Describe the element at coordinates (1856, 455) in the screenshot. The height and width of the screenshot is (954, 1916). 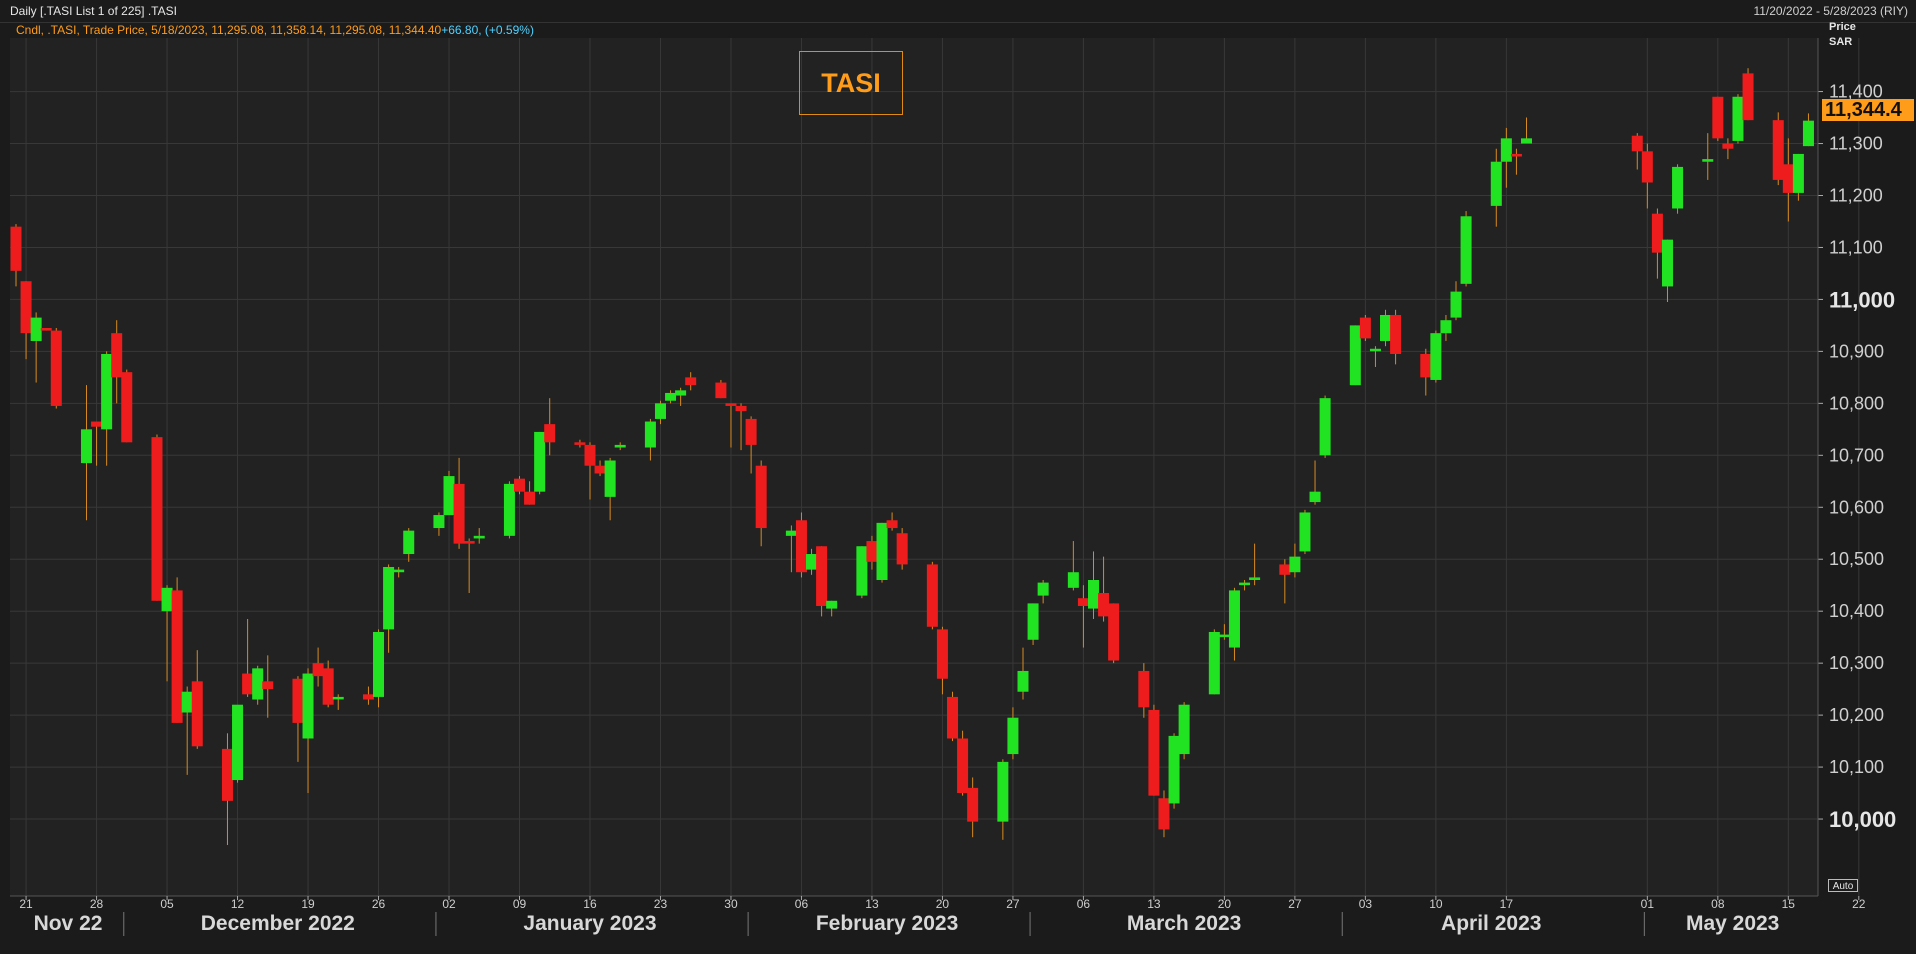
I see `y-tick-label: 10,700` at that location.